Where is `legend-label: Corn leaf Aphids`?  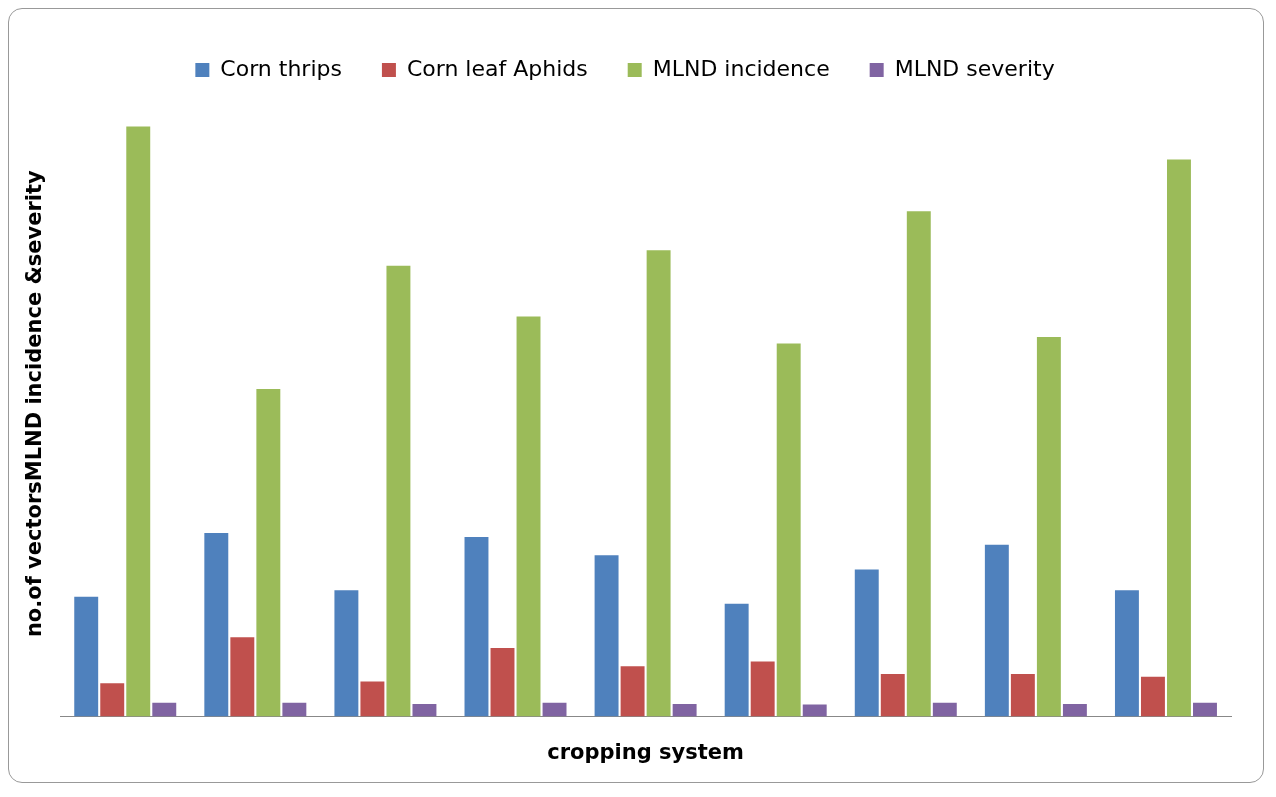
legend-label: Corn leaf Aphids is located at coordinates (497, 68).